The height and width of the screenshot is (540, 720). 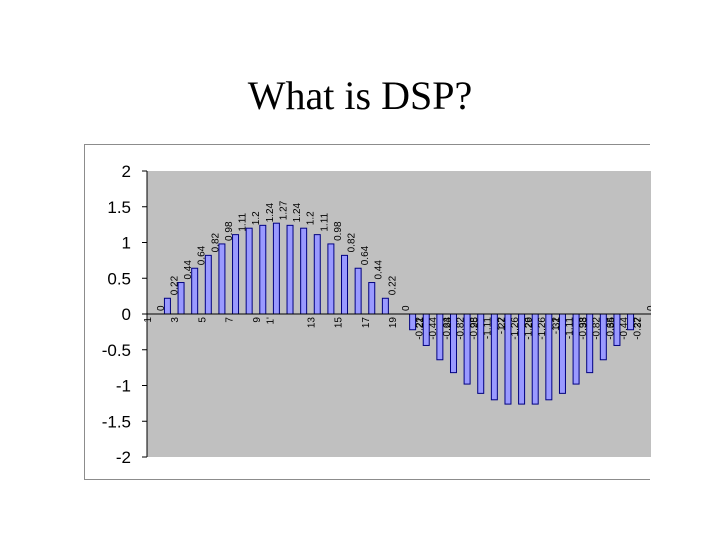 I want to click on x-tick-label: 25, so click(x=475, y=323).